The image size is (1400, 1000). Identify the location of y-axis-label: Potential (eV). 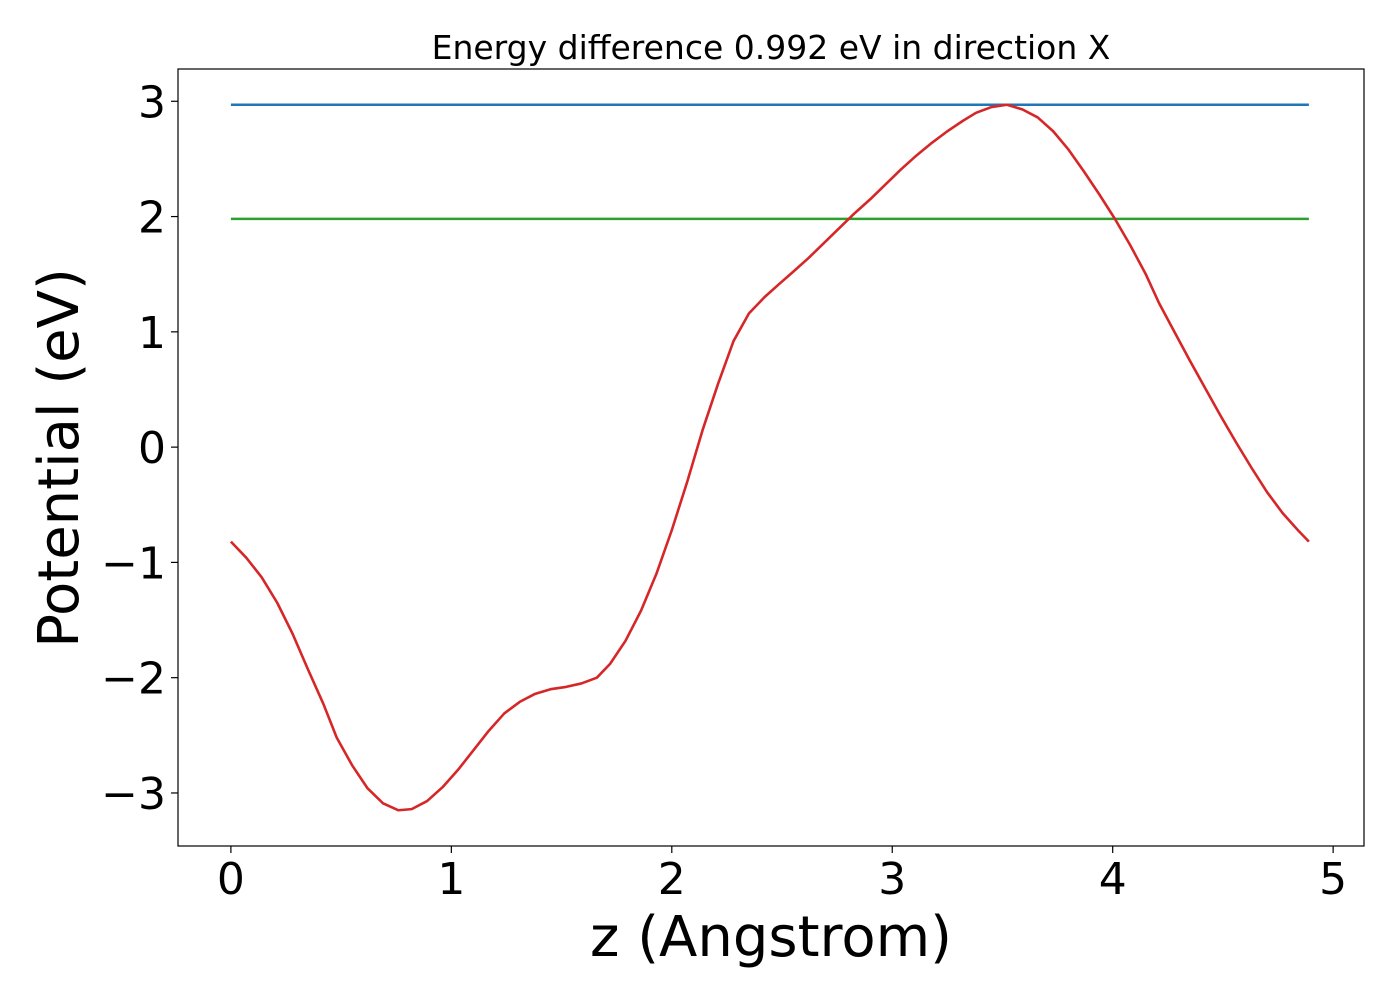
(59, 458).